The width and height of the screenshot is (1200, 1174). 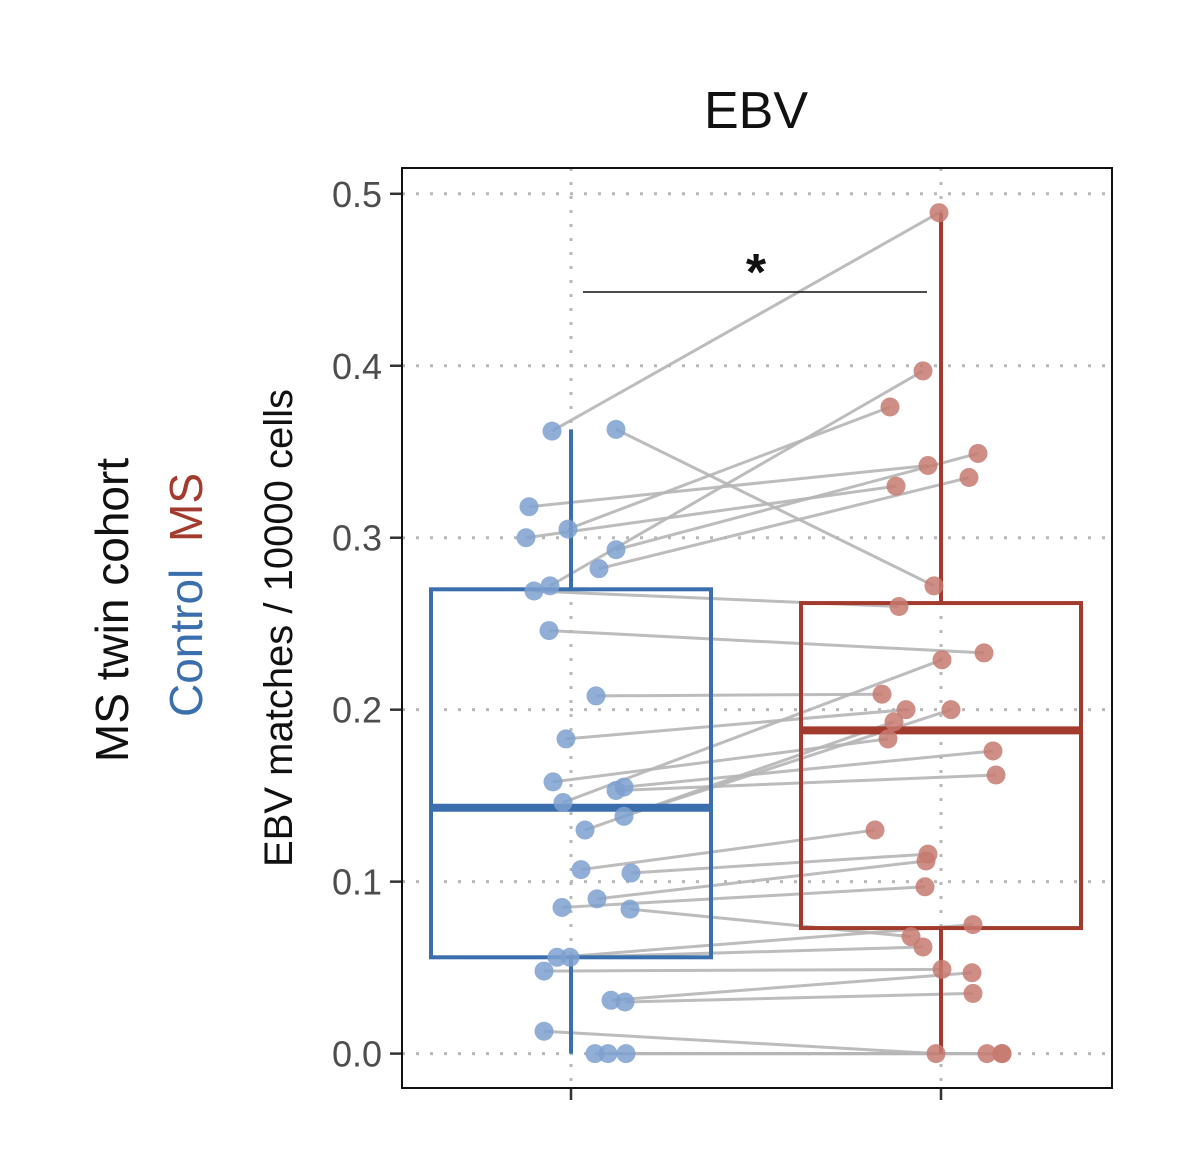 I want to click on significance-marker: *, so click(x=755, y=273).